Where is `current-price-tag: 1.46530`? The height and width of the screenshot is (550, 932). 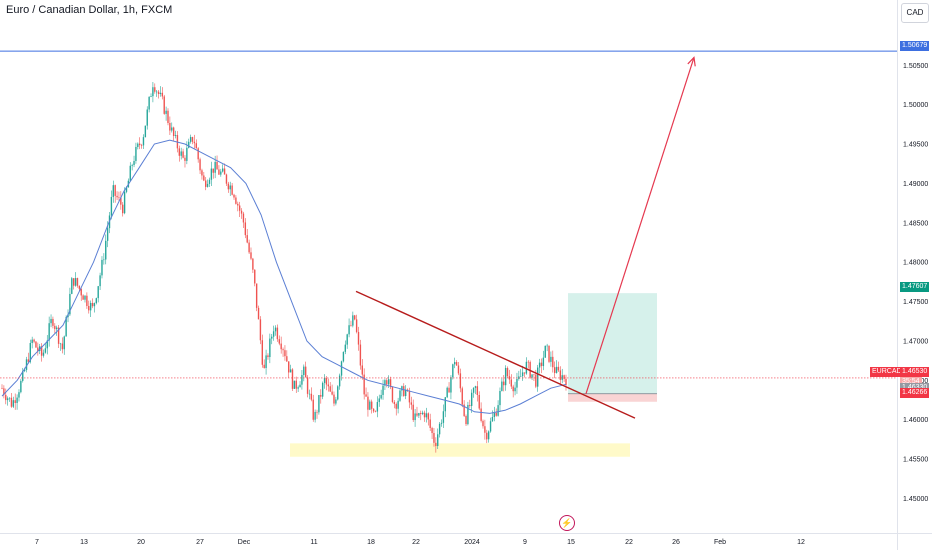 current-price-tag: 1.46530 is located at coordinates (915, 372).